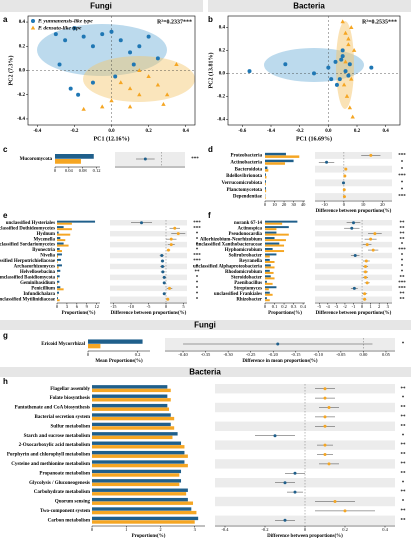 Image resolution: width=411 pixels, height=550 pixels. What do you see at coordinates (228, 354) in the screenshot?
I see `diff-tick-label: -0.30` at bounding box center [228, 354].